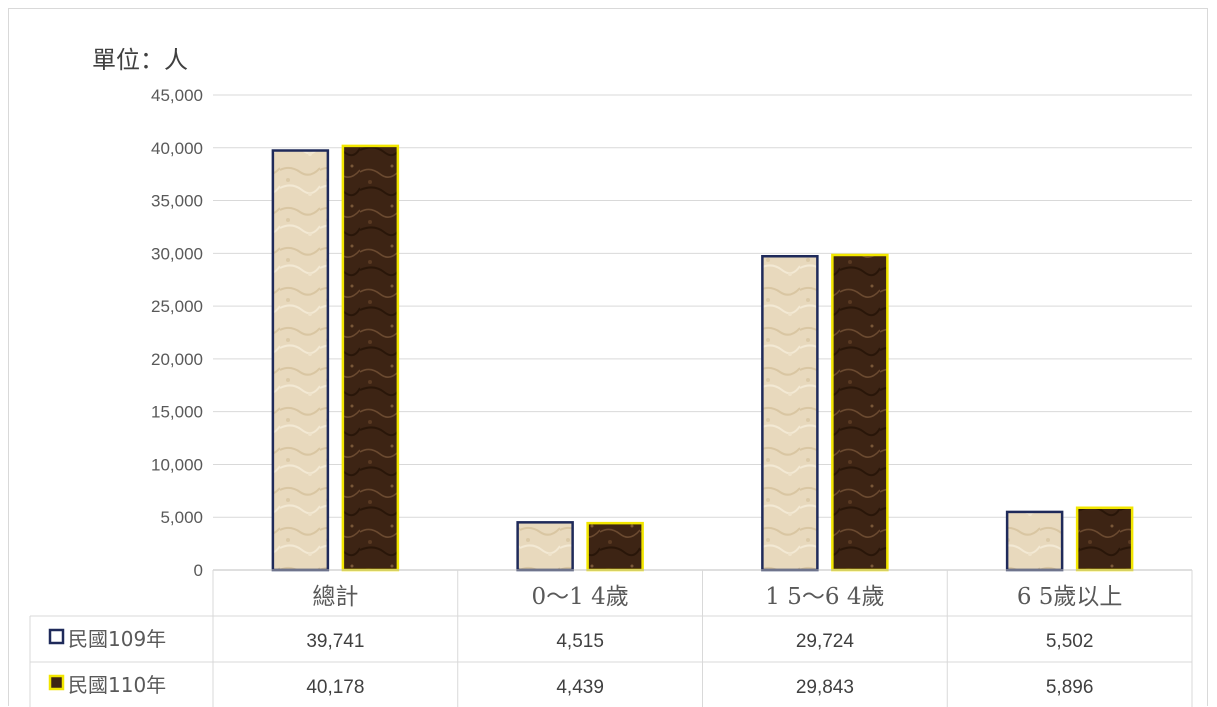  Describe the element at coordinates (198, 570) in the screenshot. I see `y-tick-label: 0` at that location.